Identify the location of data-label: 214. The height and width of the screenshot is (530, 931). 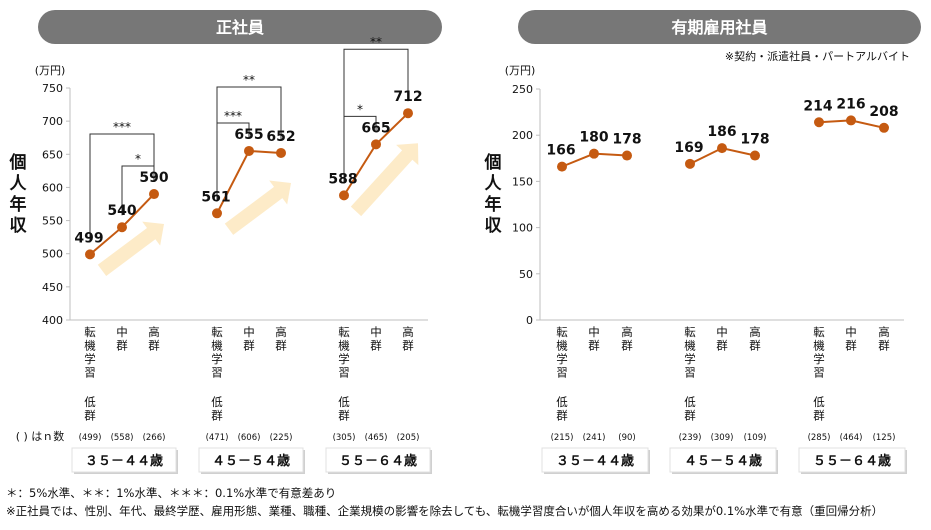
(817, 106).